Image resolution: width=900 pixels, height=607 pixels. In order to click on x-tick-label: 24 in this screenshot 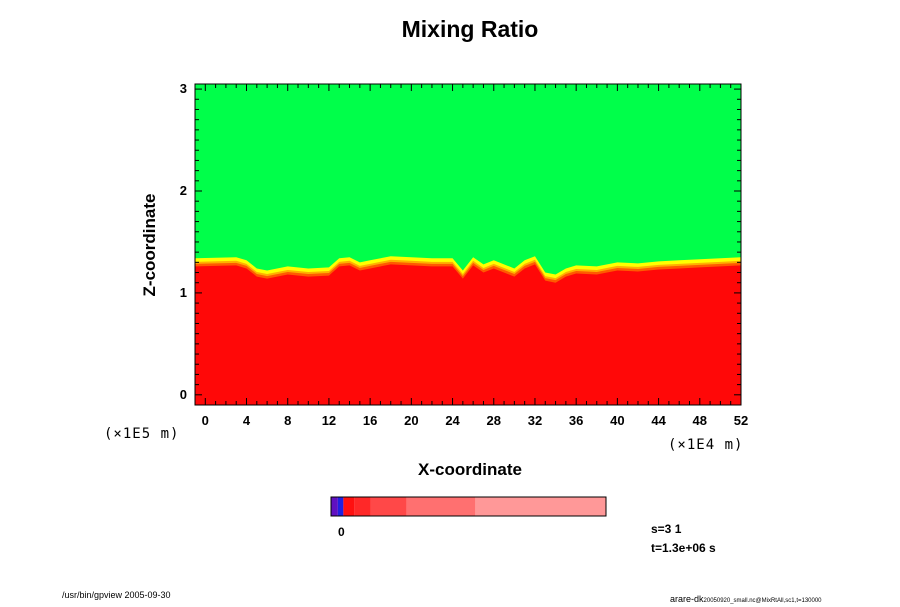, I will do `click(452, 420)`.